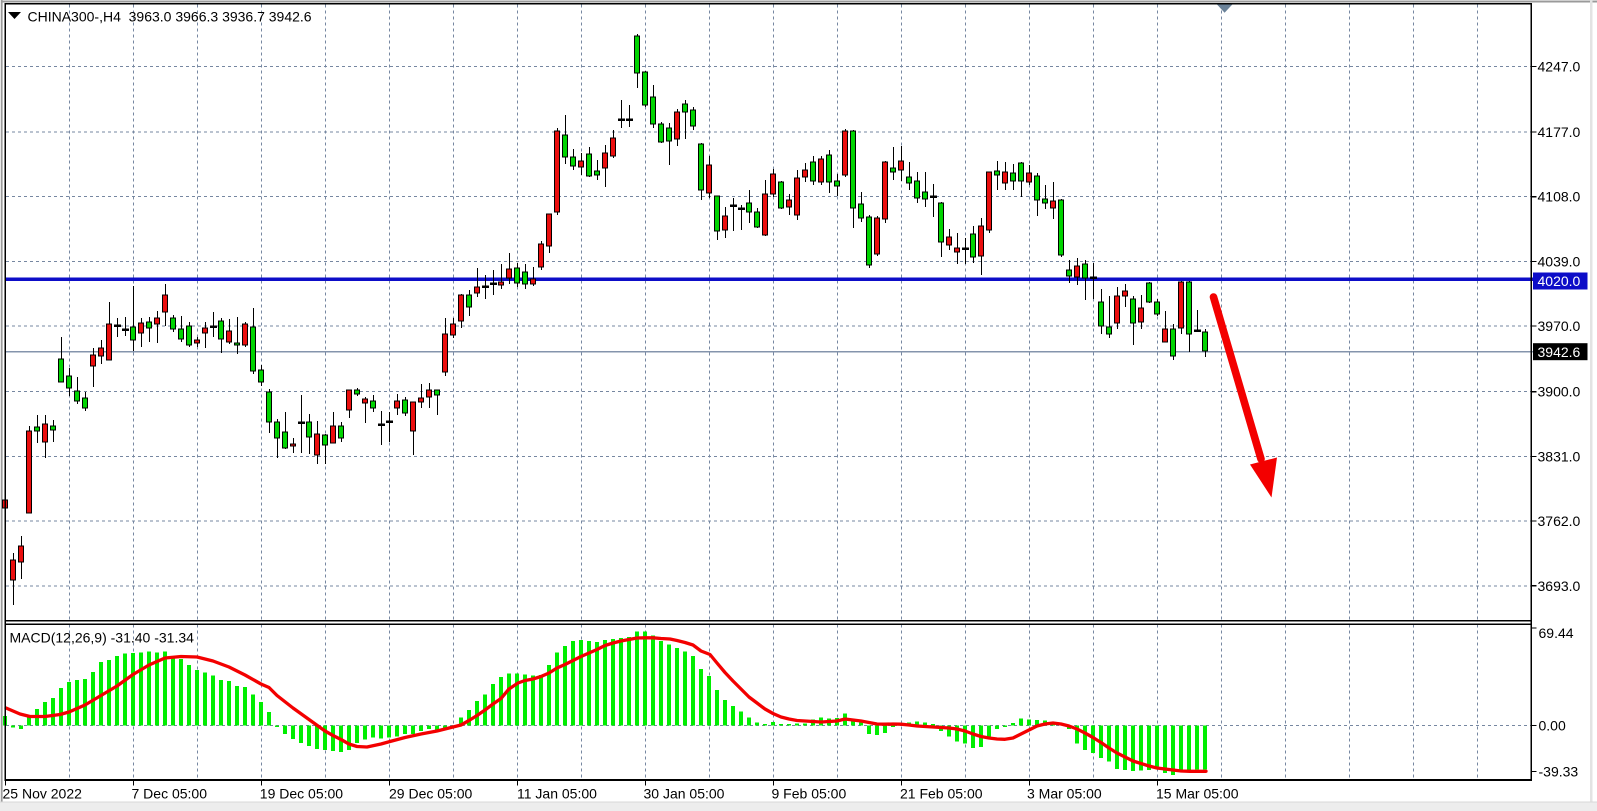 This screenshot has height=811, width=1597. What do you see at coordinates (301, 794) in the screenshot?
I see `svg-text: 19 Dec 05:00` at bounding box center [301, 794].